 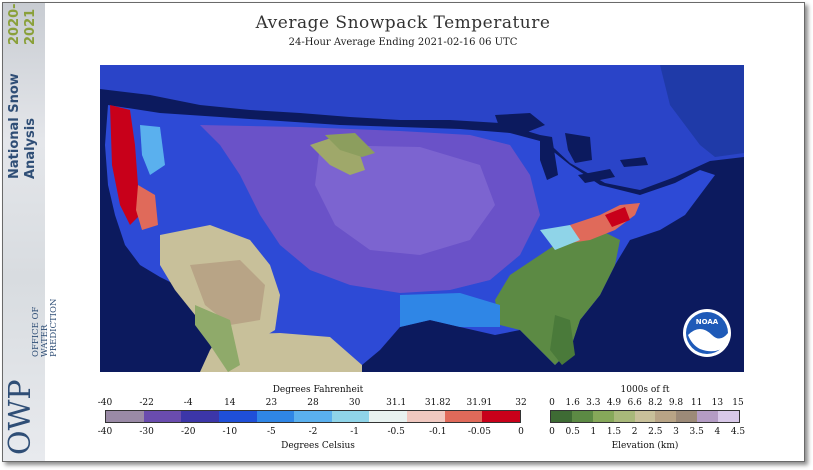 I want to click on celsius-legend-title: Degrees Celsius, so click(x=318, y=446).